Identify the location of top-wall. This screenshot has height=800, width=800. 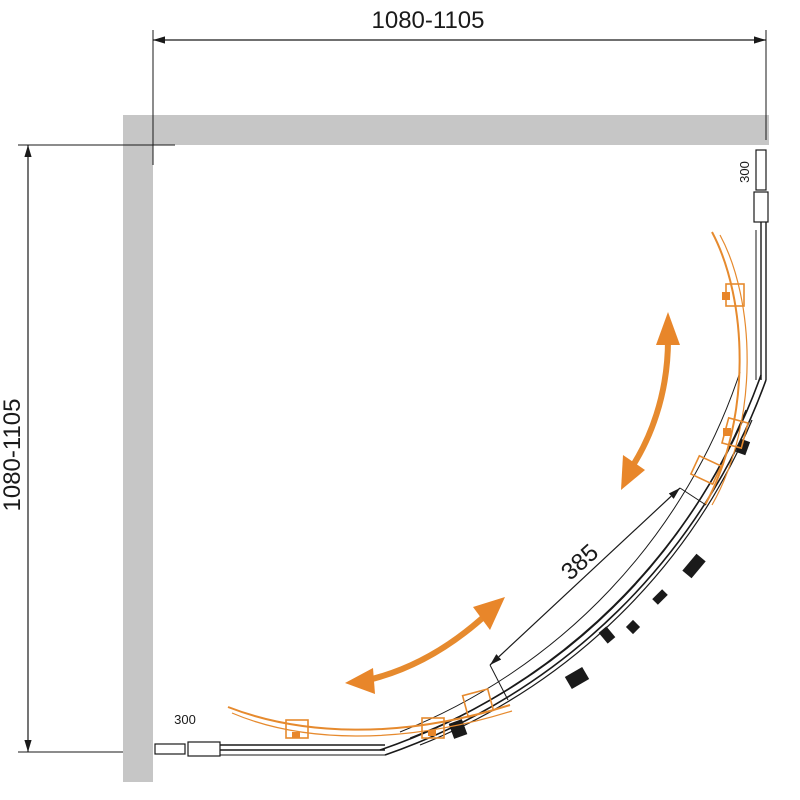
(446, 130).